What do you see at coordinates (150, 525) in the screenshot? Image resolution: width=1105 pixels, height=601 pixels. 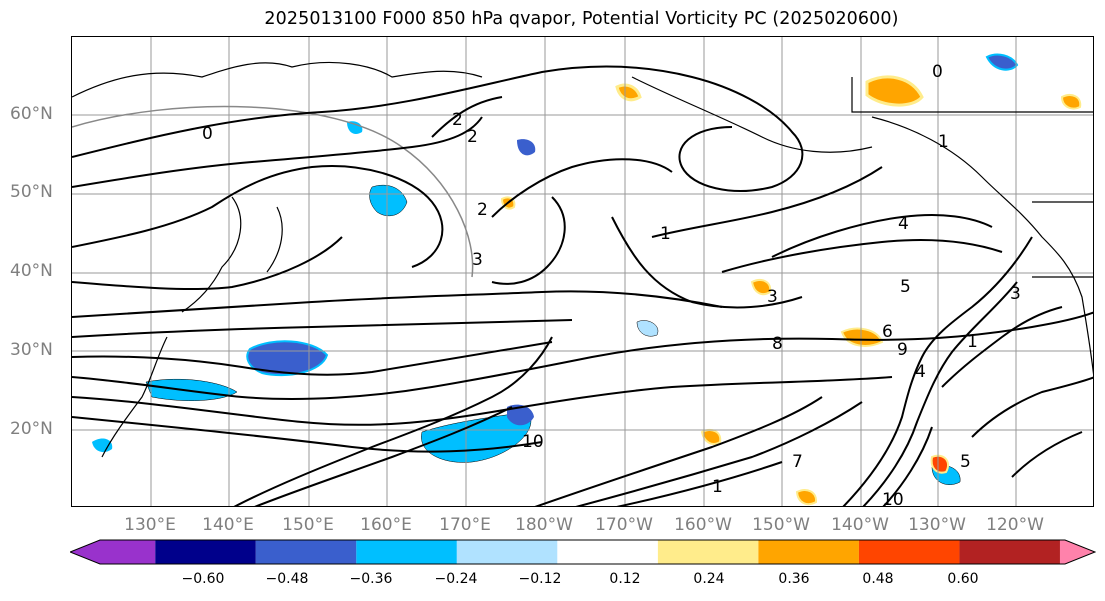 I see `lon-label-130e: 130°E` at bounding box center [150, 525].